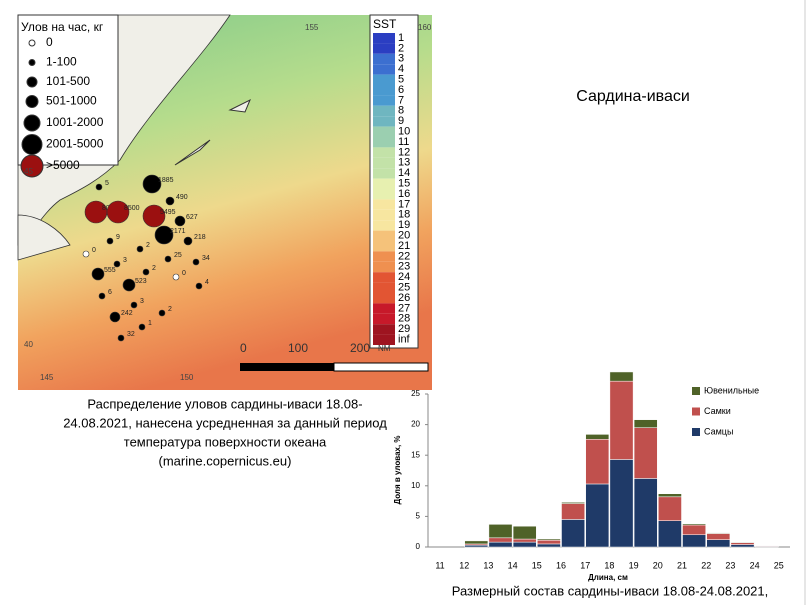 This screenshot has width=806, height=610. What do you see at coordinates (178, 231) in the screenshot?
I see `catch-label: 2171` at bounding box center [178, 231].